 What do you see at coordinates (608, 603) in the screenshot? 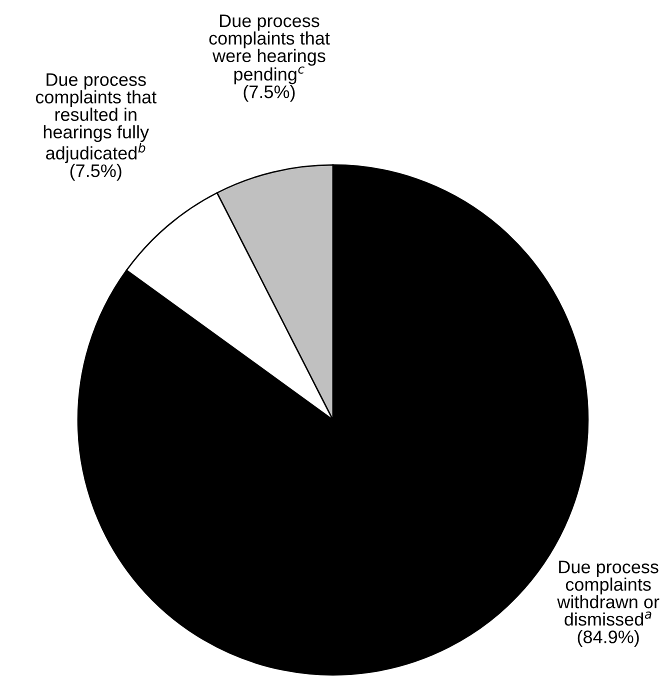
I see `slice-label: Due process complaints withdrawn or dismissed$^{a}$ (84.9%)` at bounding box center [608, 603].